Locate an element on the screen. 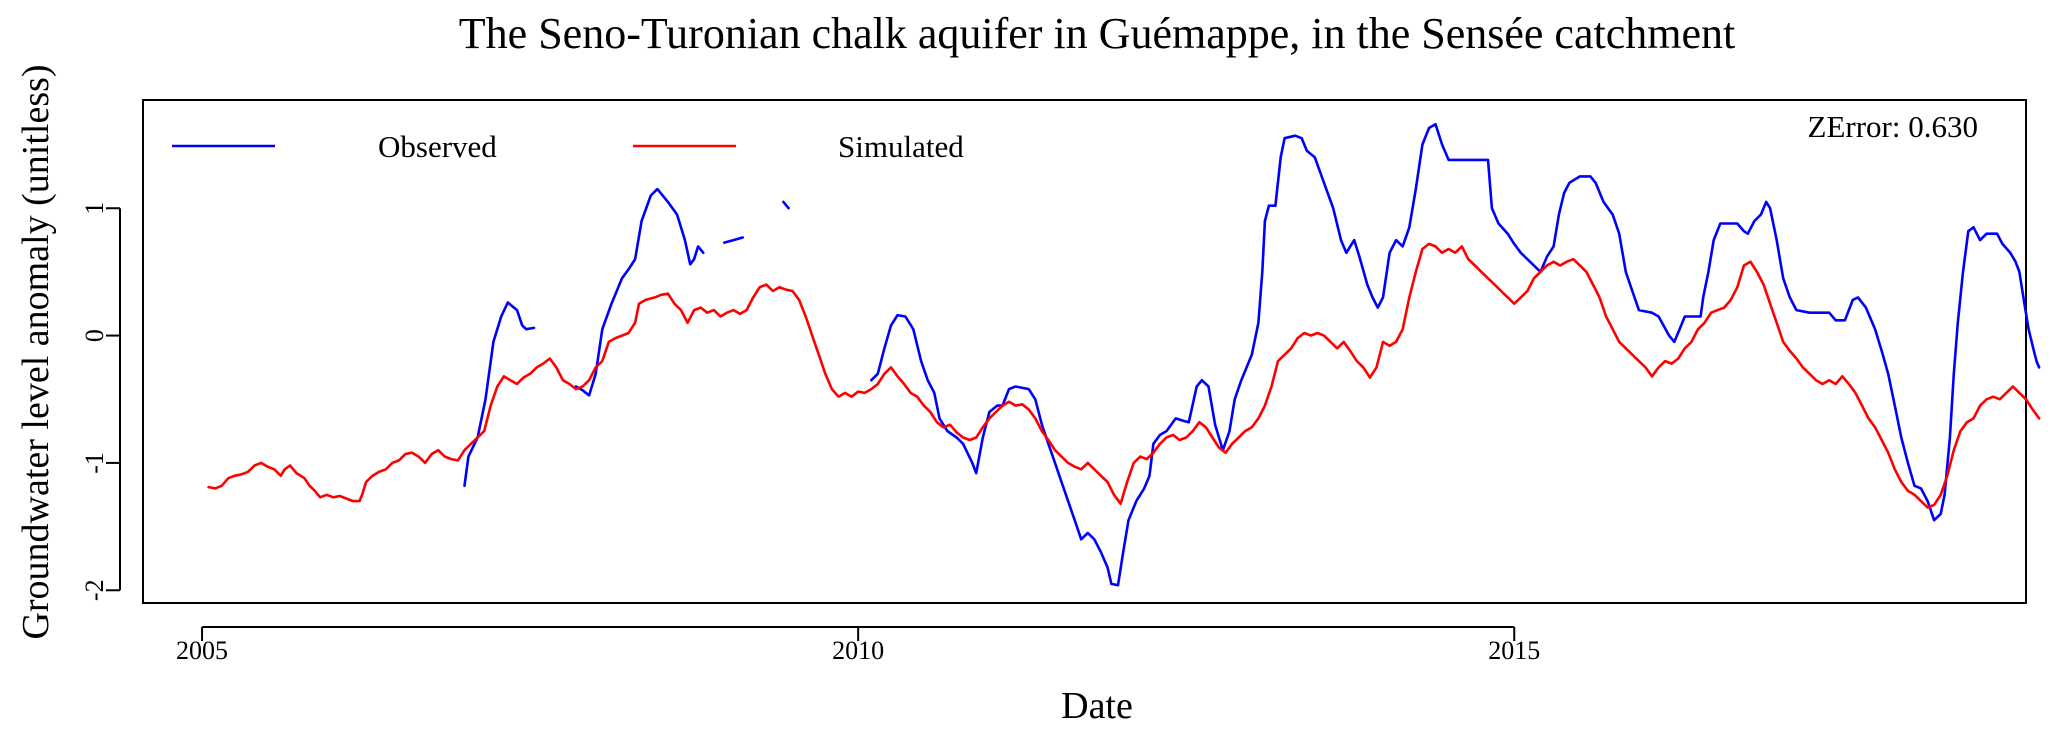 The image size is (2067, 736). x-axis-label: Date is located at coordinates (1097, 706).